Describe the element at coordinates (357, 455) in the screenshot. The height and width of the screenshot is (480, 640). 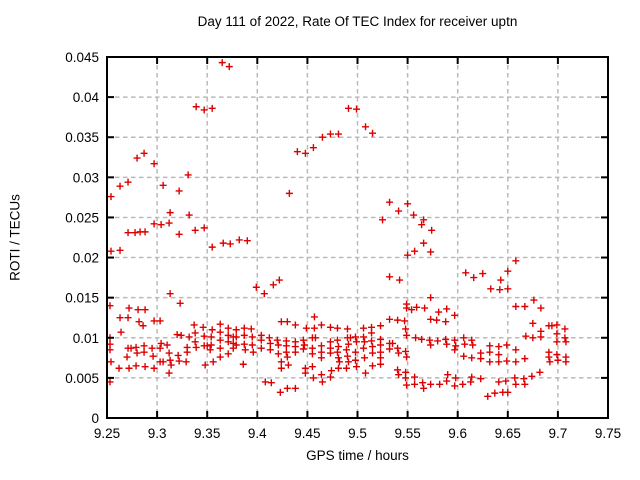
I see `x-axis-label: GPS time / hours` at that location.